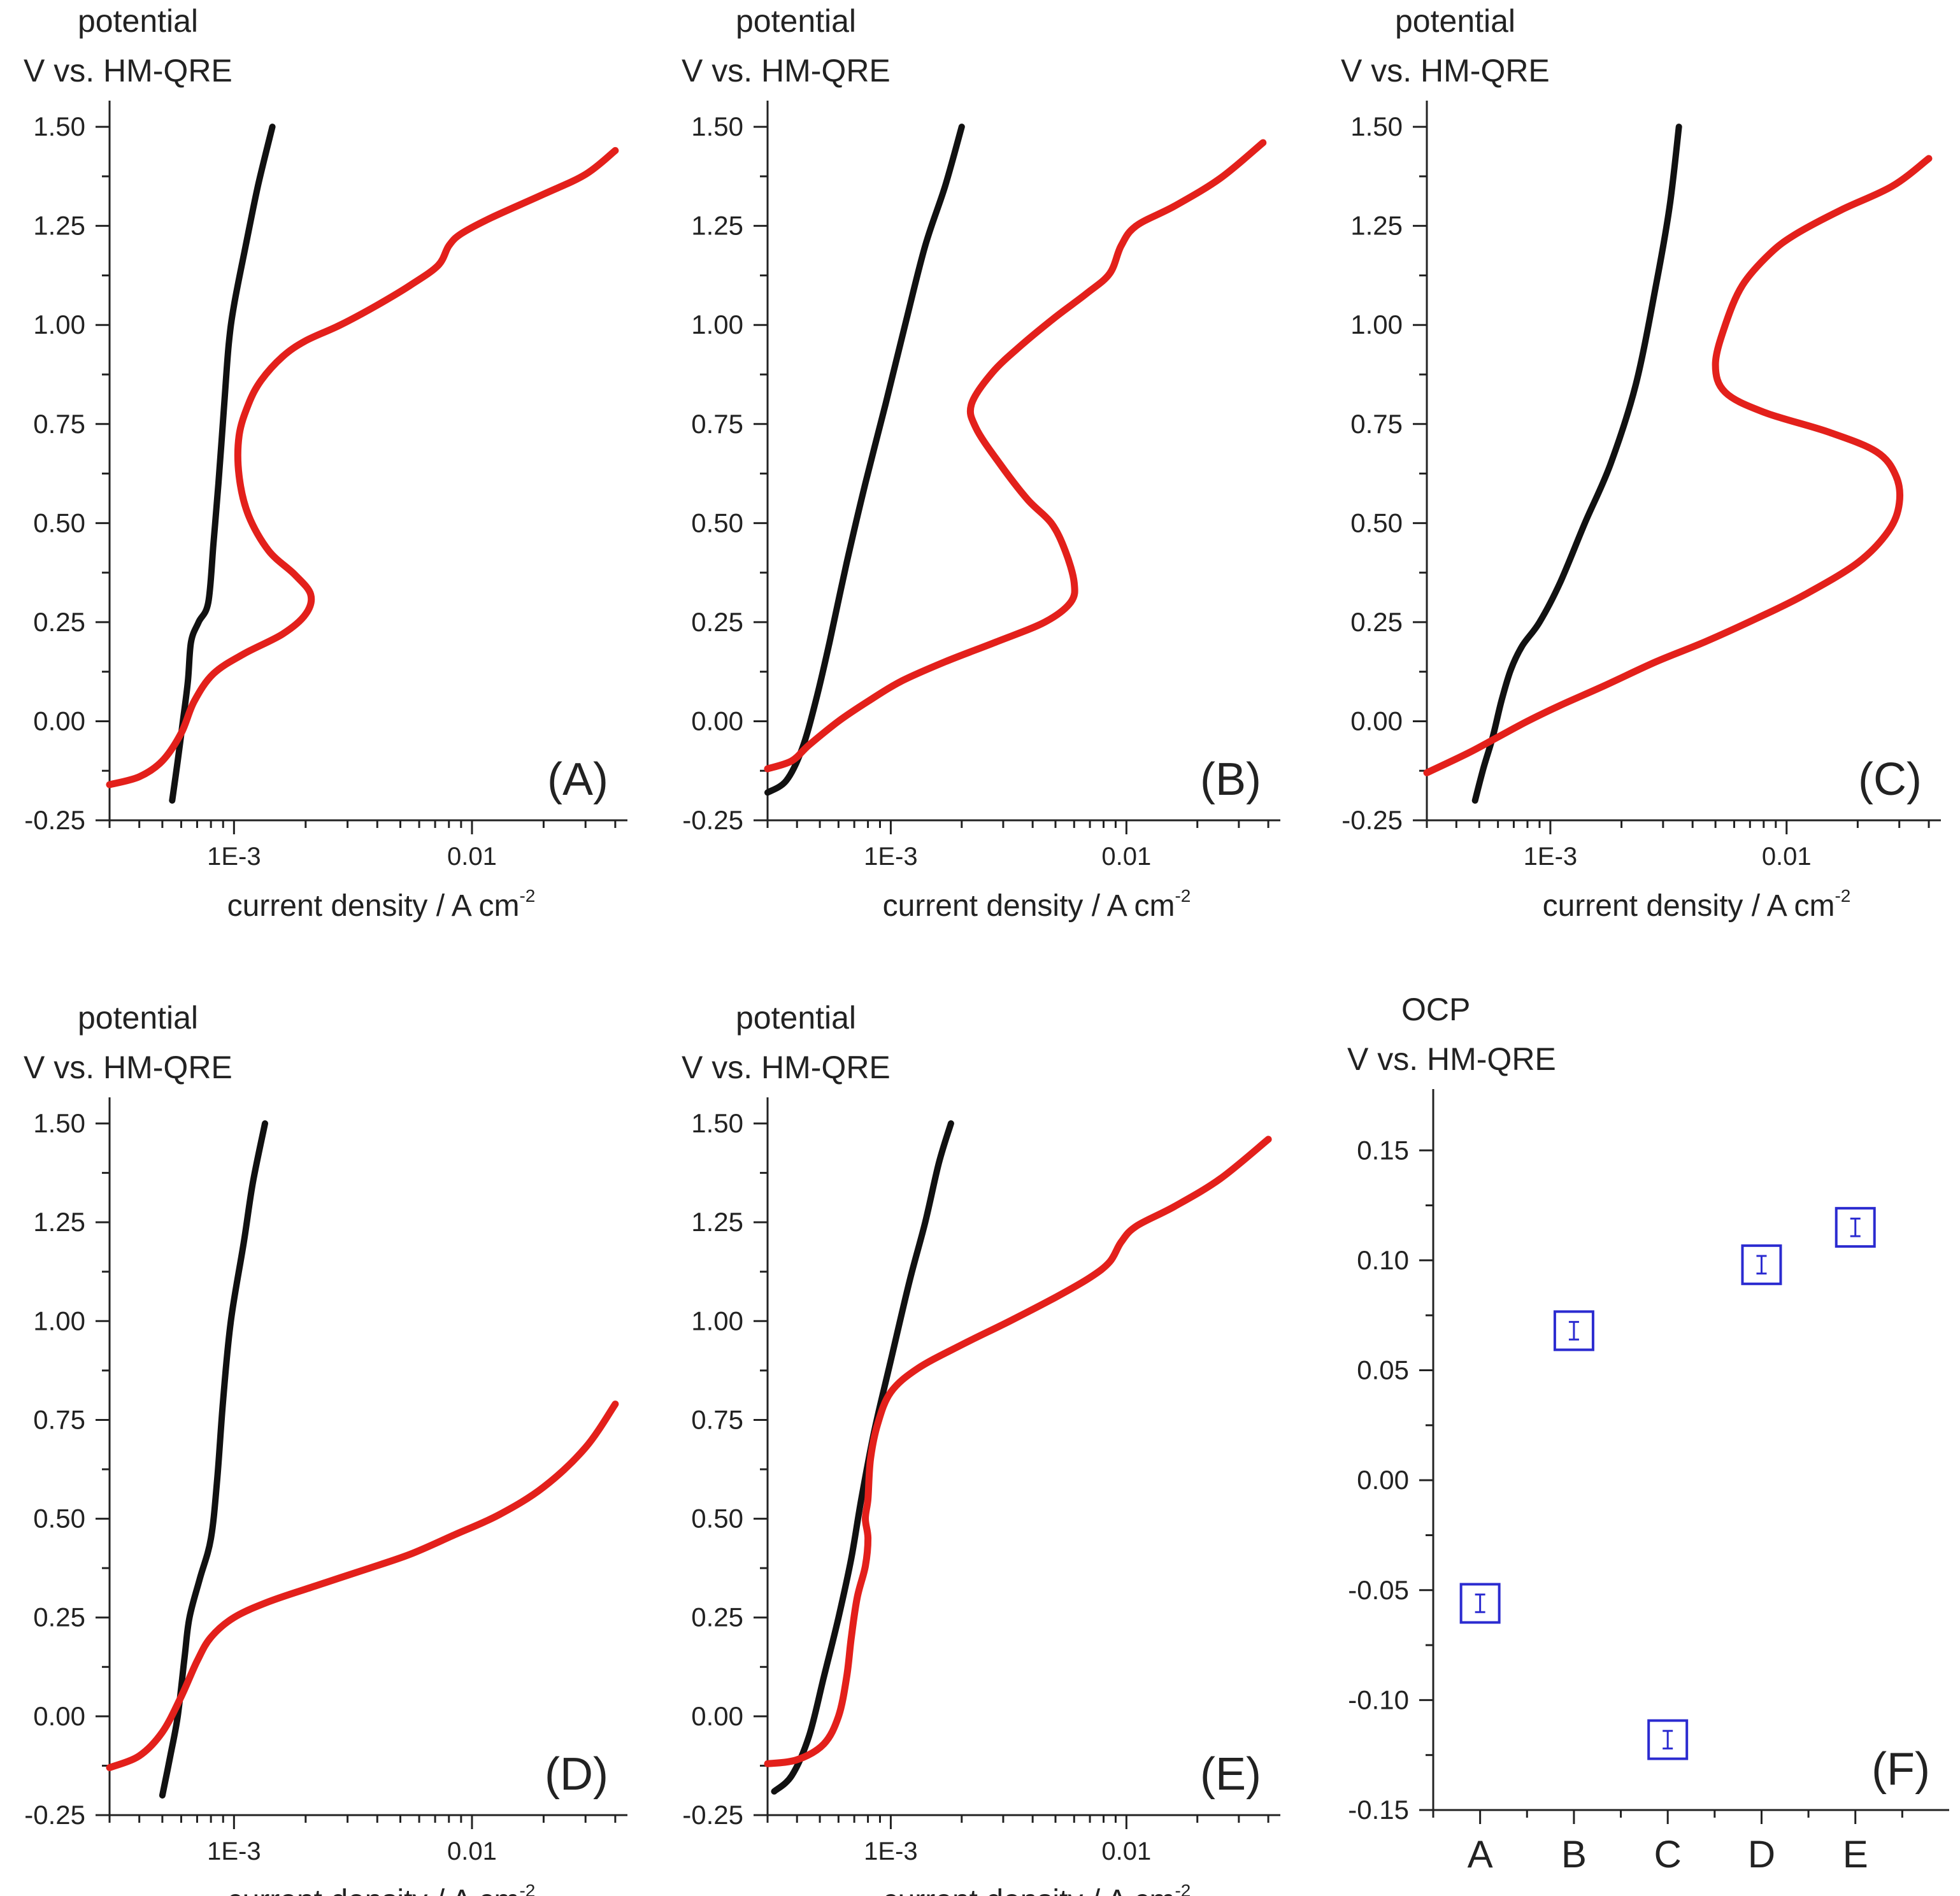 This screenshot has height=1896, width=1960. What do you see at coordinates (1383, 1150) in the screenshot?
I see `y-tick-label: 0.15` at bounding box center [1383, 1150].